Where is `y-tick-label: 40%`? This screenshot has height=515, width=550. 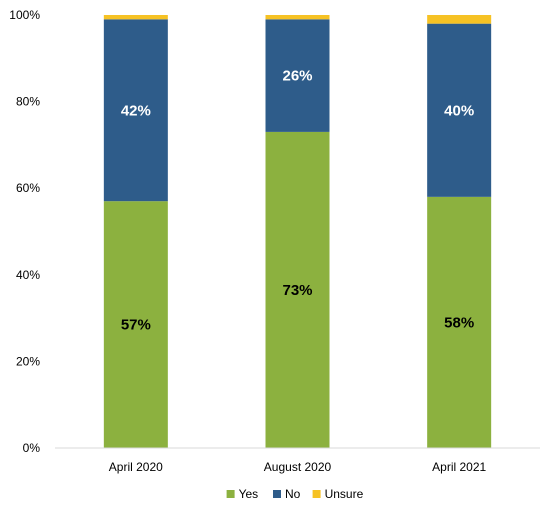 y-tick-label: 40% is located at coordinates (28, 275).